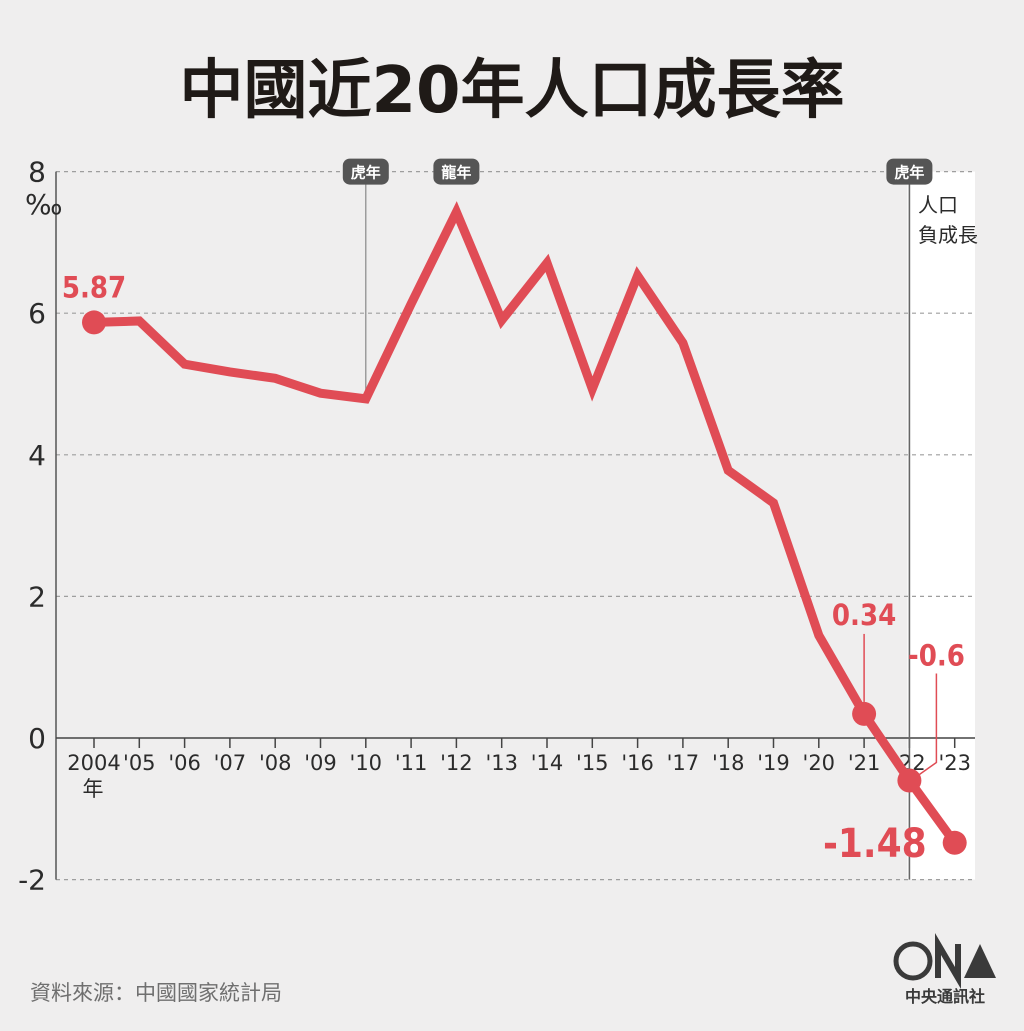 Image resolution: width=1024 pixels, height=1031 pixels. Describe the element at coordinates (456, 763) in the screenshot. I see `x-tick-label: '12` at that location.